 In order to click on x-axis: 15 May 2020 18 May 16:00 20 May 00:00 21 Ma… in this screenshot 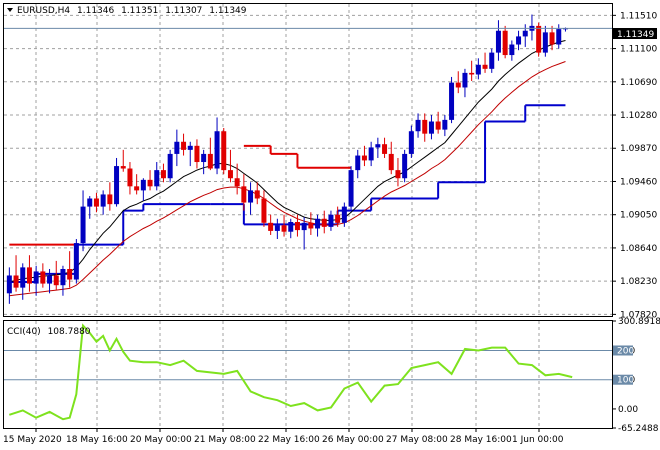, I will do `click(283, 436)`.